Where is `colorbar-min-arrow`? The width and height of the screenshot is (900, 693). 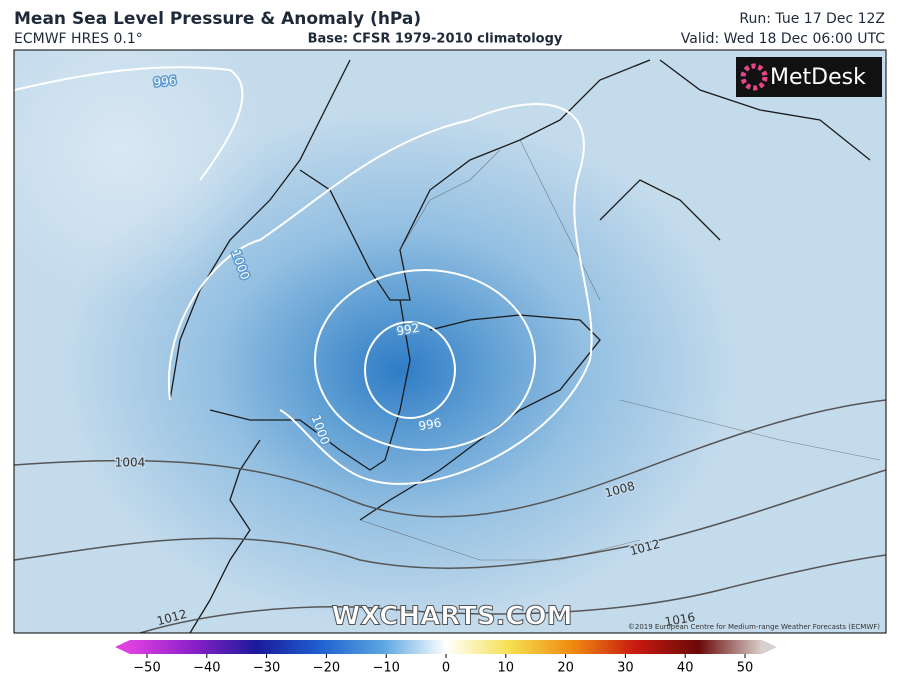
colorbar-min-arrow is located at coordinates (122, 647).